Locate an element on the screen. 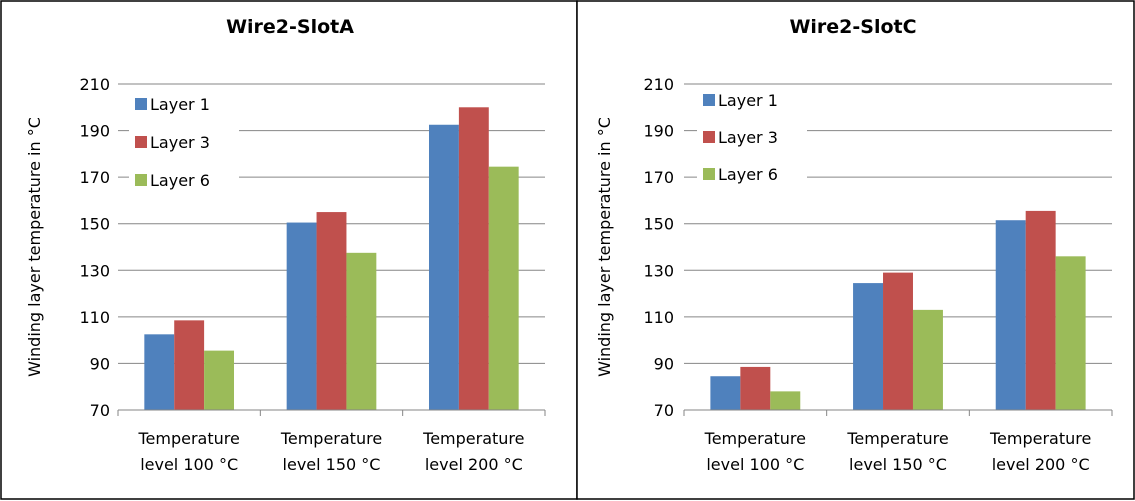  chart-title: Wire2-SlotC is located at coordinates (852, 27).